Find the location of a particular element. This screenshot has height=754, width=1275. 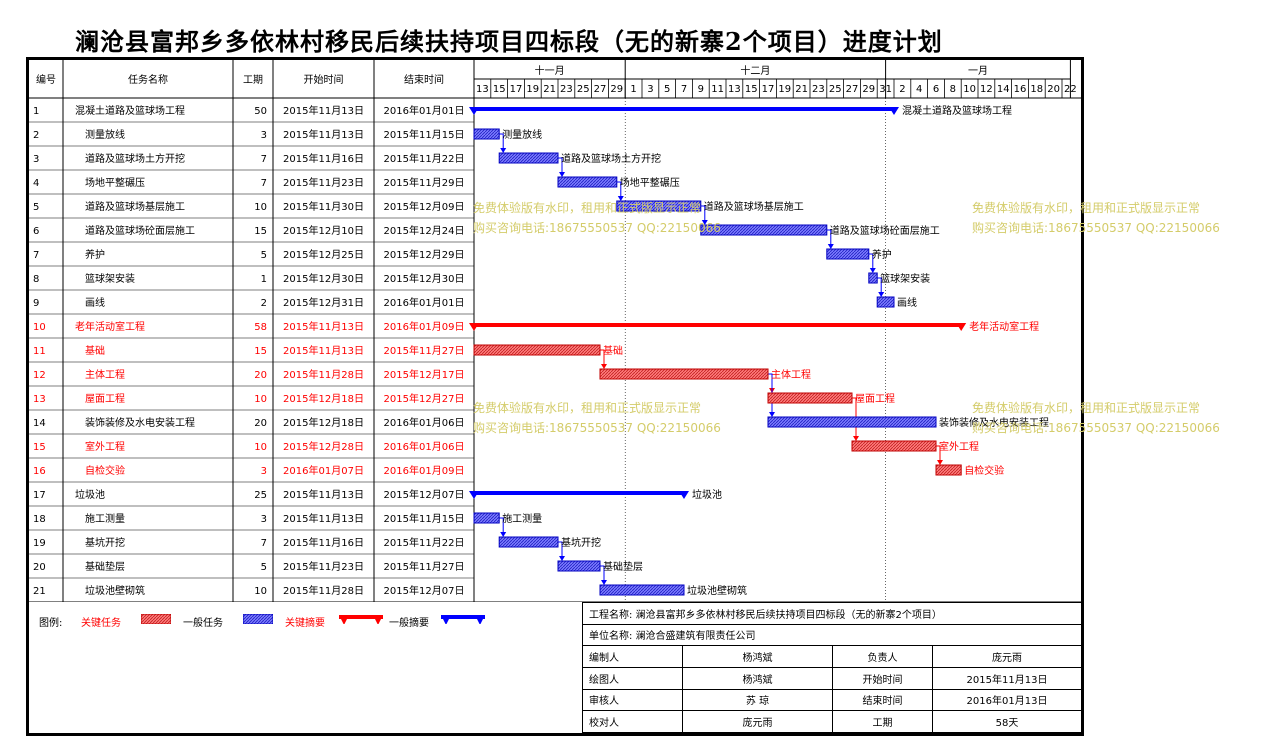

legend-title: 图例: is located at coordinates (51, 623).